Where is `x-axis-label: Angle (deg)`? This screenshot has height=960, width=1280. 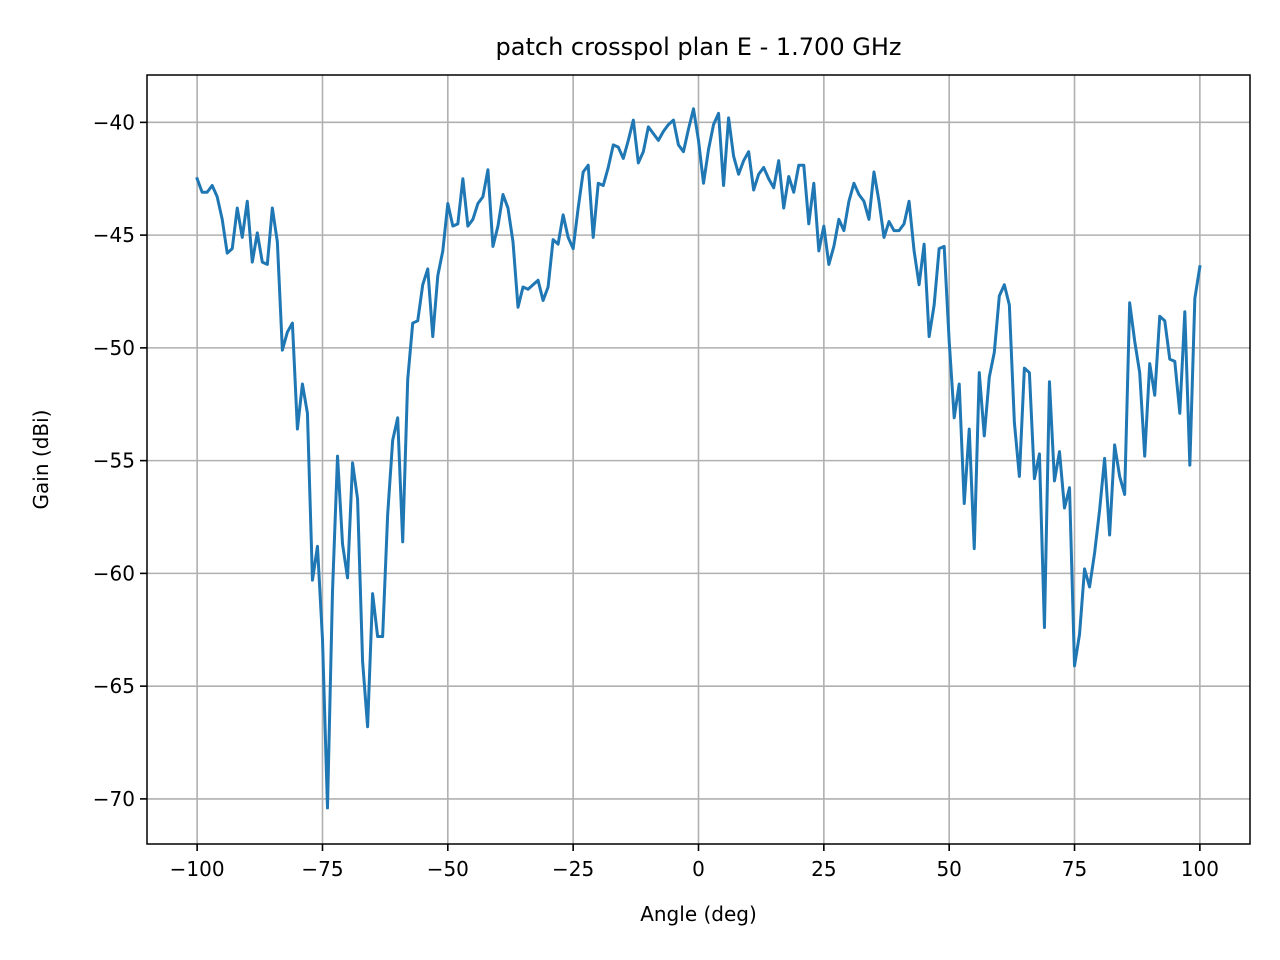 x-axis-label: Angle (deg) is located at coordinates (698, 914).